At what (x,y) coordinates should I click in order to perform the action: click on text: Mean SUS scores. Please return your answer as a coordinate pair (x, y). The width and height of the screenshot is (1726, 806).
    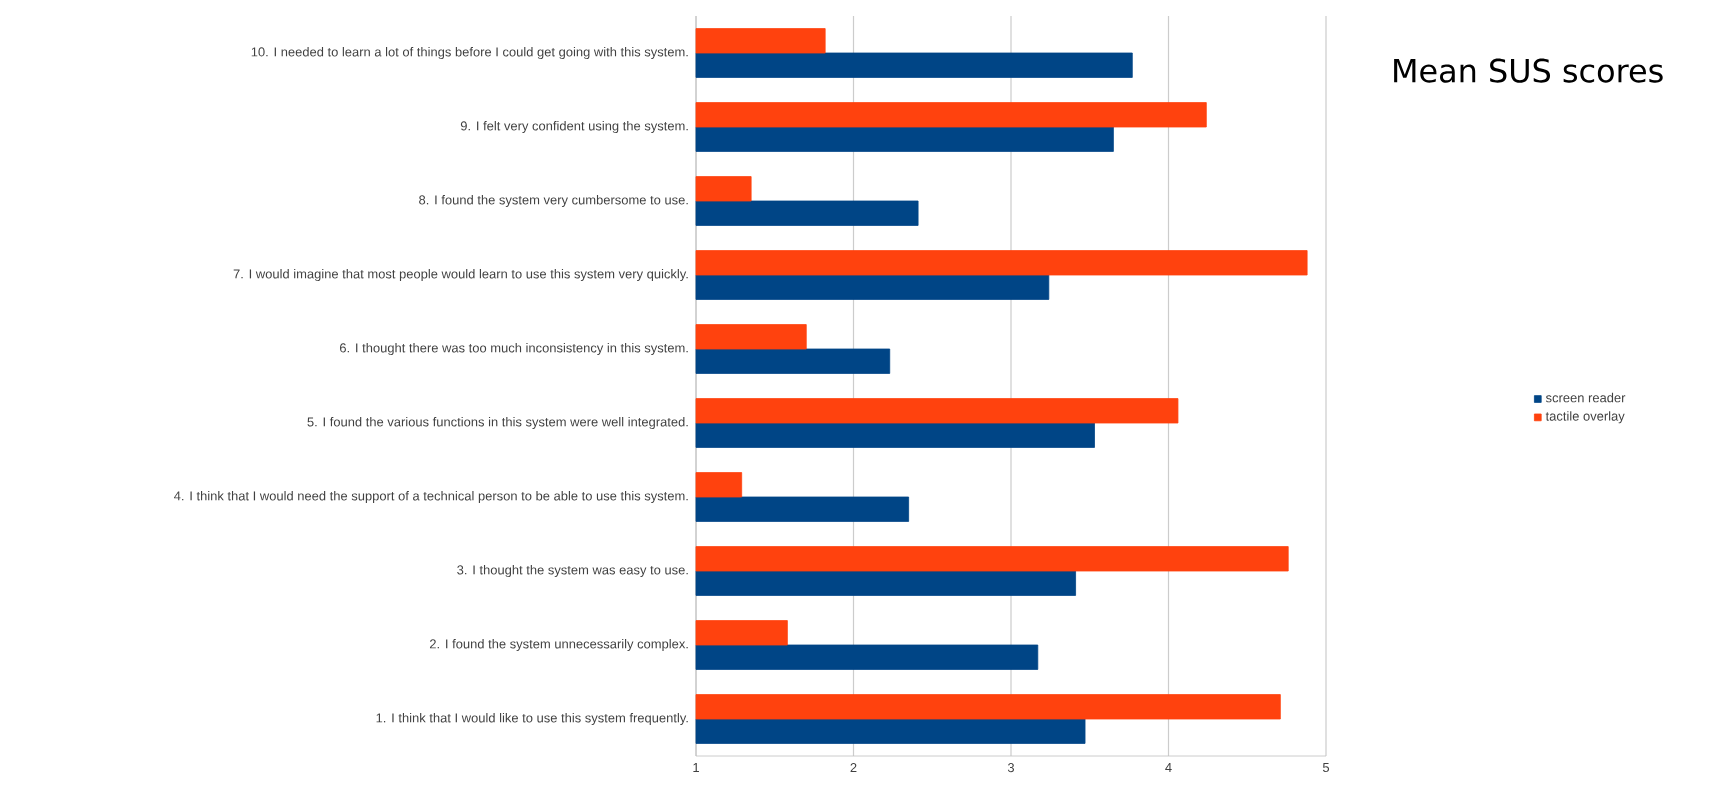
    Looking at the image, I should click on (1528, 70).